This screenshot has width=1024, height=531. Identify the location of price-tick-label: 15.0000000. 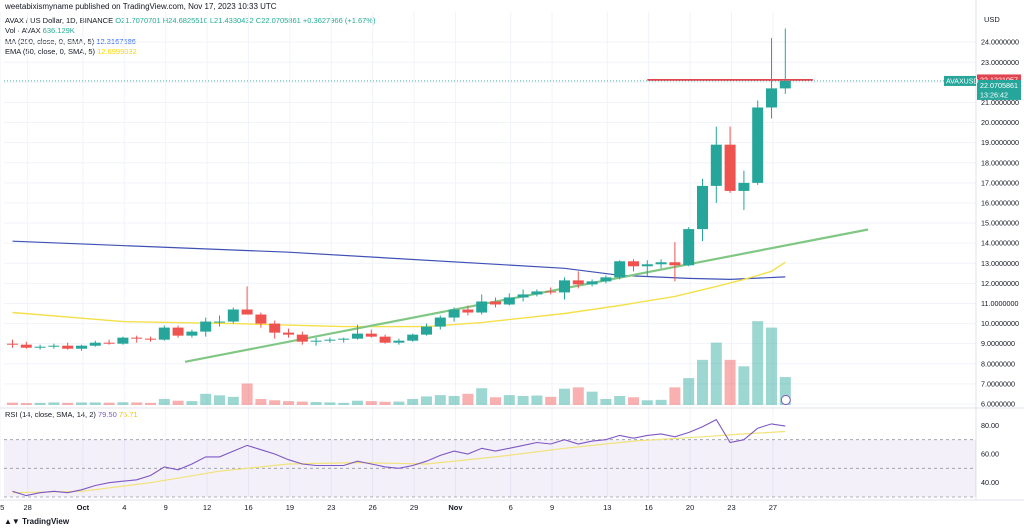
(1000, 223).